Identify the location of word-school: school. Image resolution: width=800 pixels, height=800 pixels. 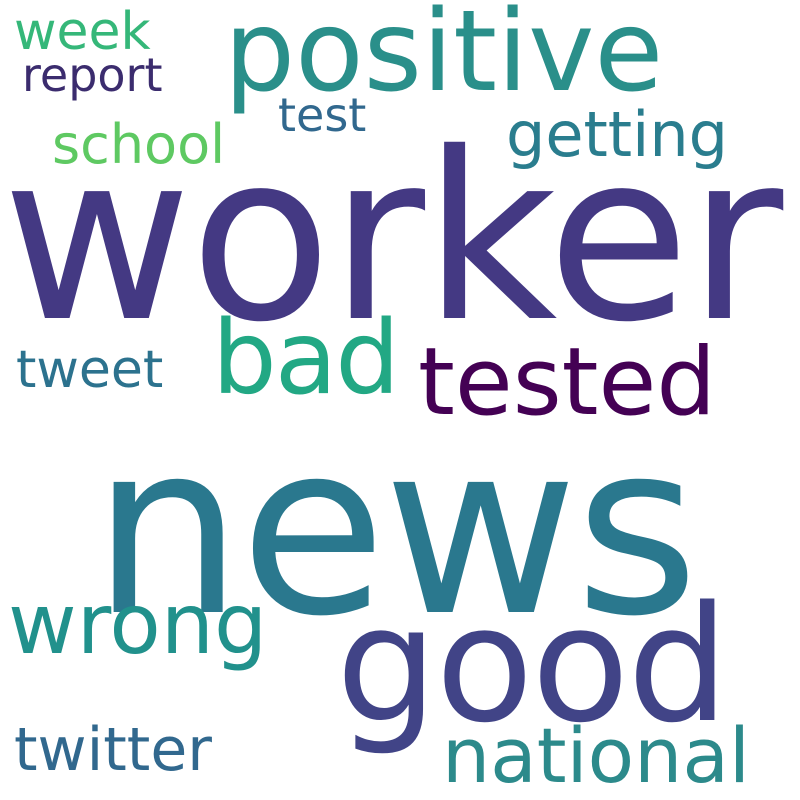
(139, 144).